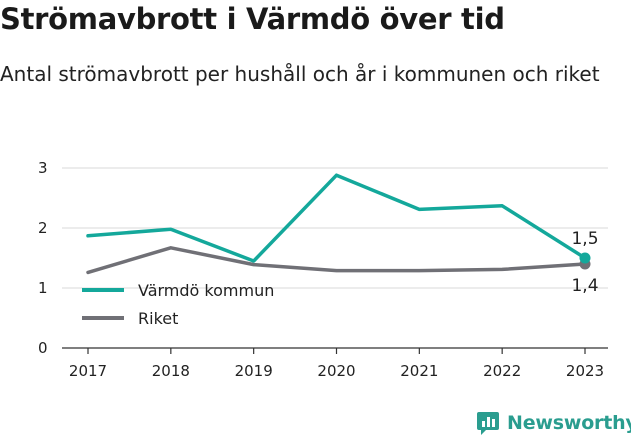  What do you see at coordinates (158, 318) in the screenshot?
I see `legend-label: Riket` at bounding box center [158, 318].